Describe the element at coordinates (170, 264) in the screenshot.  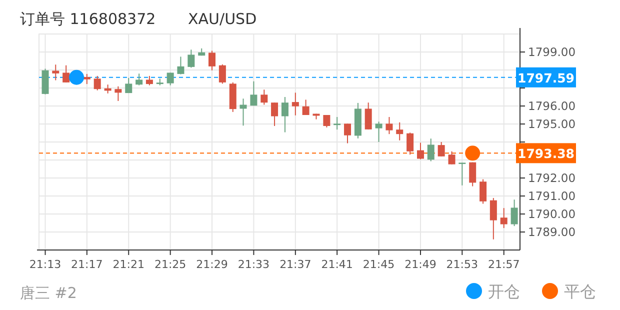
I see `x-tick-label: 21:25` at that location.